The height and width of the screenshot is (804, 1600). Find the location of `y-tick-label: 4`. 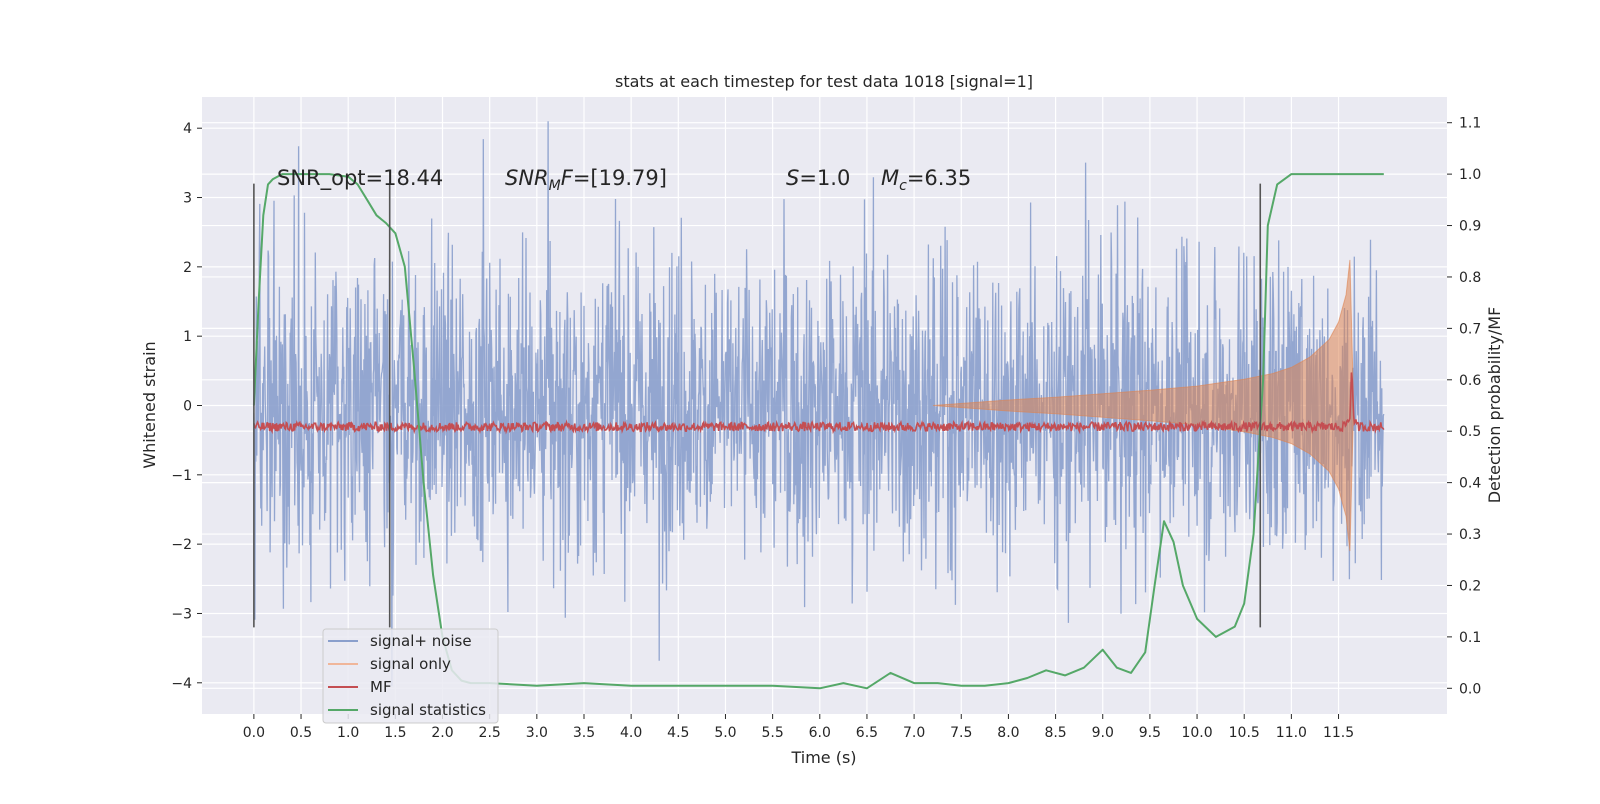

y-tick-label: 4 is located at coordinates (187, 129).